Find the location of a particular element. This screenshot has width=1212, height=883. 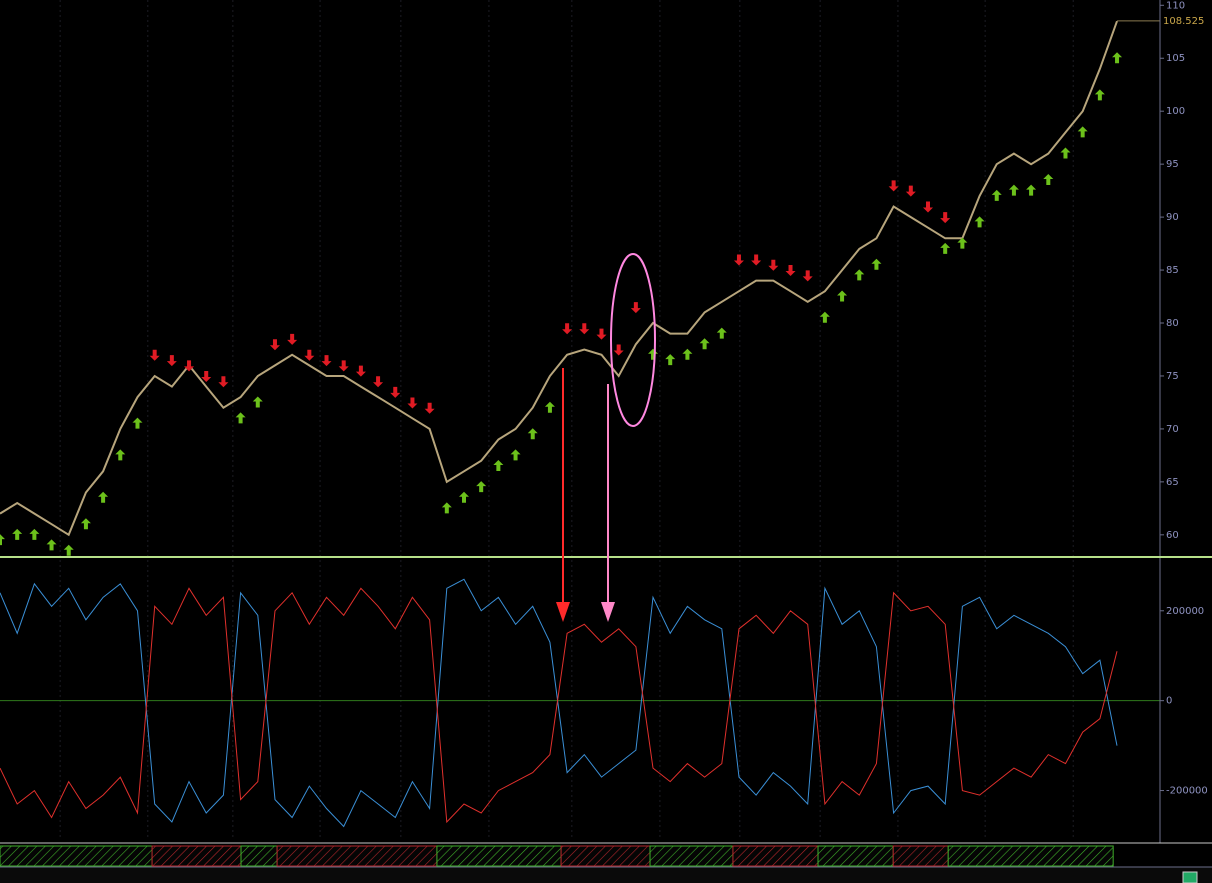

y-tick-label: 85 is located at coordinates (1172, 270).